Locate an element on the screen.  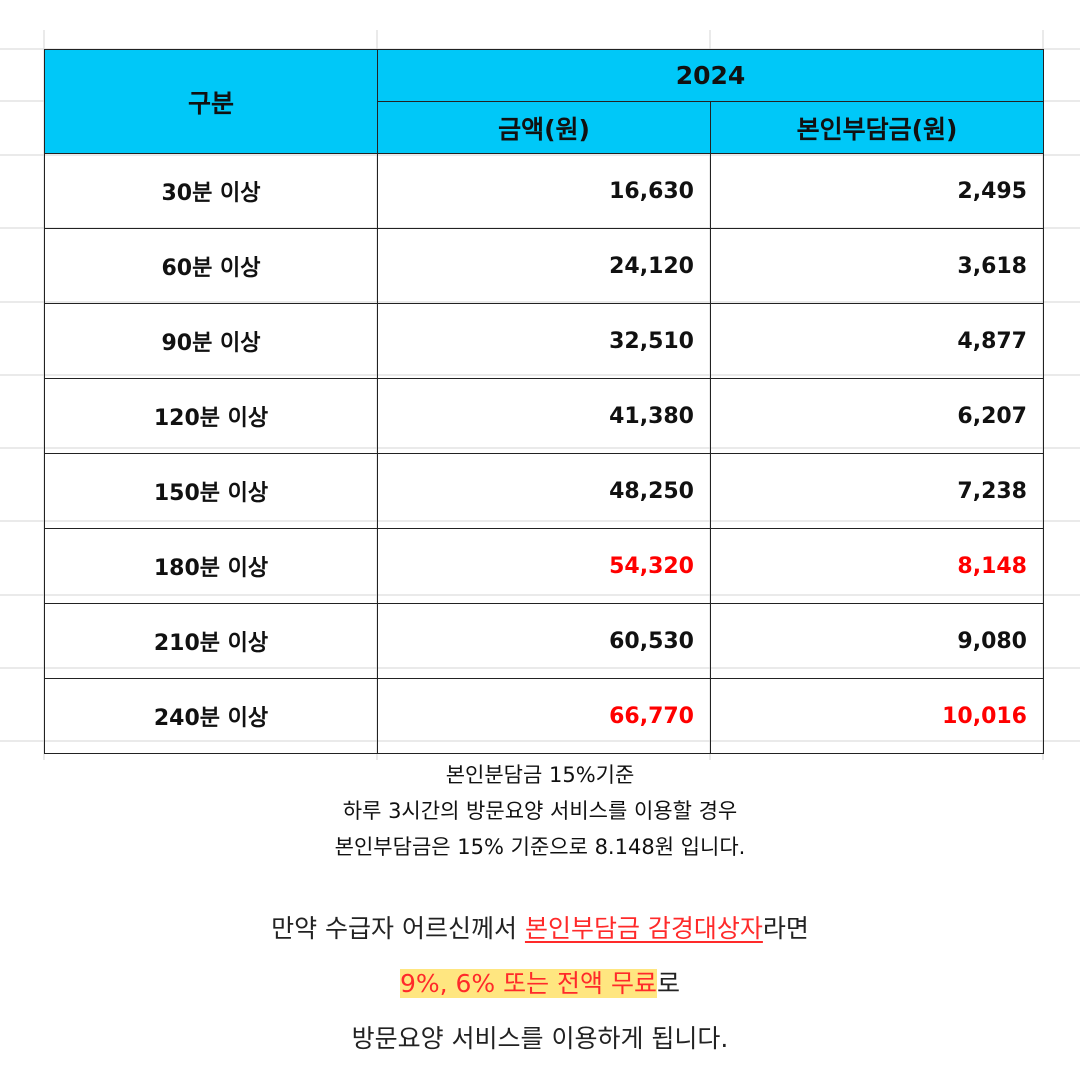
table-row: 150분 이상 48,250 7,238 is located at coordinates (544, 491).